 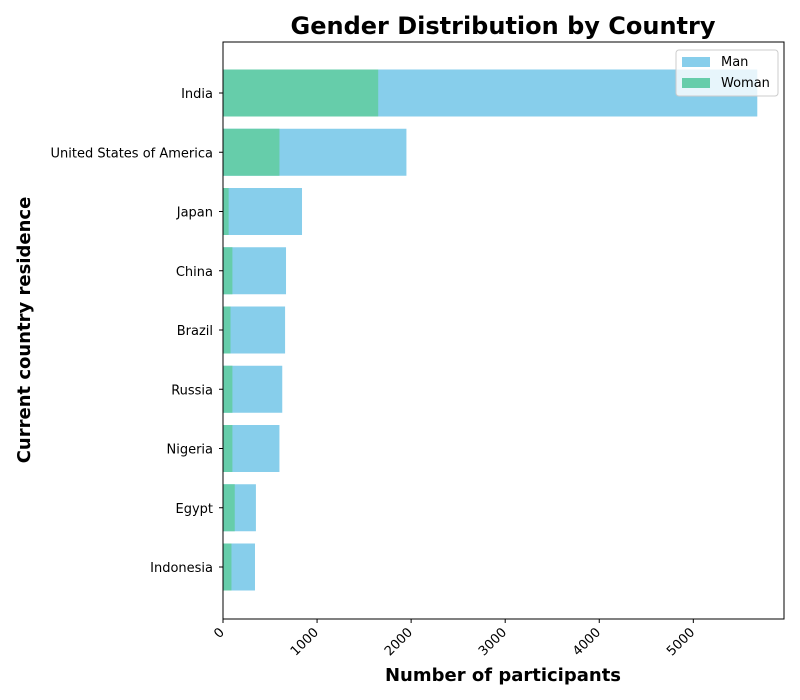 I want to click on bar-woman-egypt, so click(x=229, y=508).